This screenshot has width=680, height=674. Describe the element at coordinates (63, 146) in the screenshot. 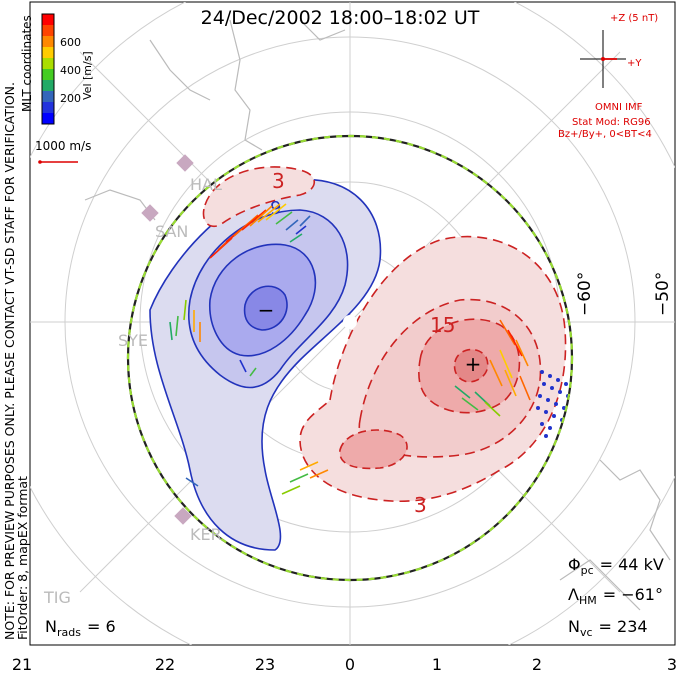

I see `ref-vector-label: 1000 m/s` at that location.